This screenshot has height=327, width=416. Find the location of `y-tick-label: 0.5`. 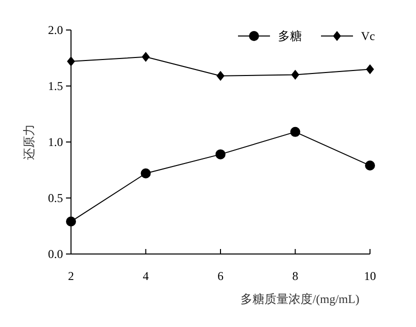

y-tick-label: 0.5 is located at coordinates (55, 198).